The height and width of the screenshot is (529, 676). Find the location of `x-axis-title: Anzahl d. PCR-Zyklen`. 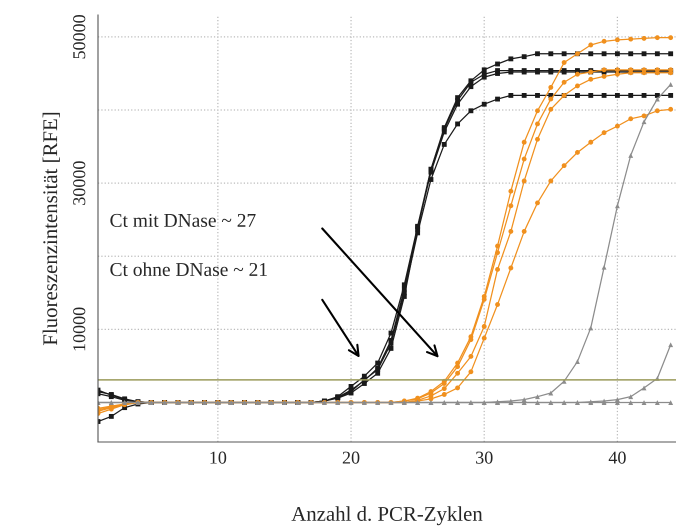

x-axis-title: Anzahl d. PCR-Zyklen is located at coordinates (386, 516).